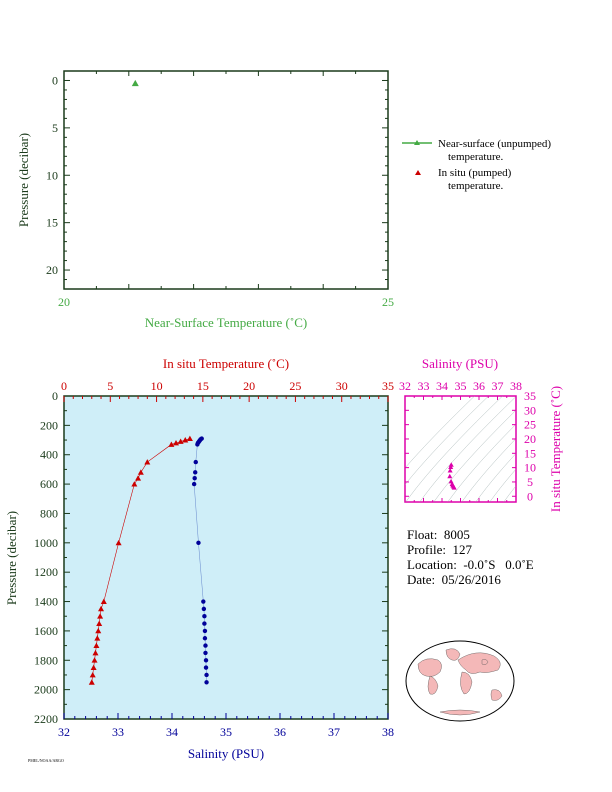 The height and width of the screenshot is (792, 612). I want to click on ts-x-axis-label: Salinity (PSU), so click(460, 363).